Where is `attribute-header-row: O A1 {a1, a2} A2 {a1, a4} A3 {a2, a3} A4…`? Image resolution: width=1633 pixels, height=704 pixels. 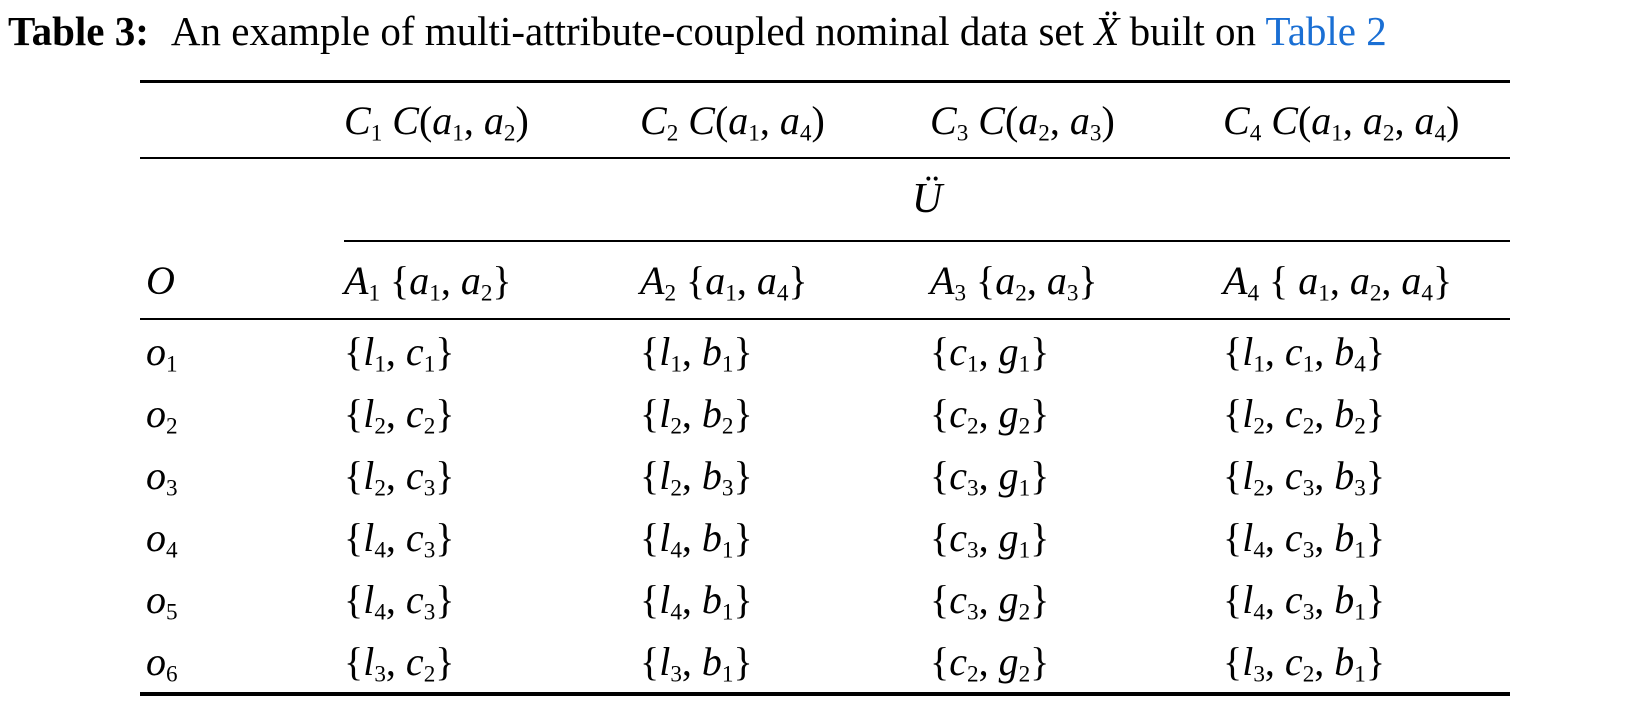
attribute-header-row: O A1 {a1, a2} A2 {a1, a4} A3 {a2, a3} A4… is located at coordinates (825, 280).